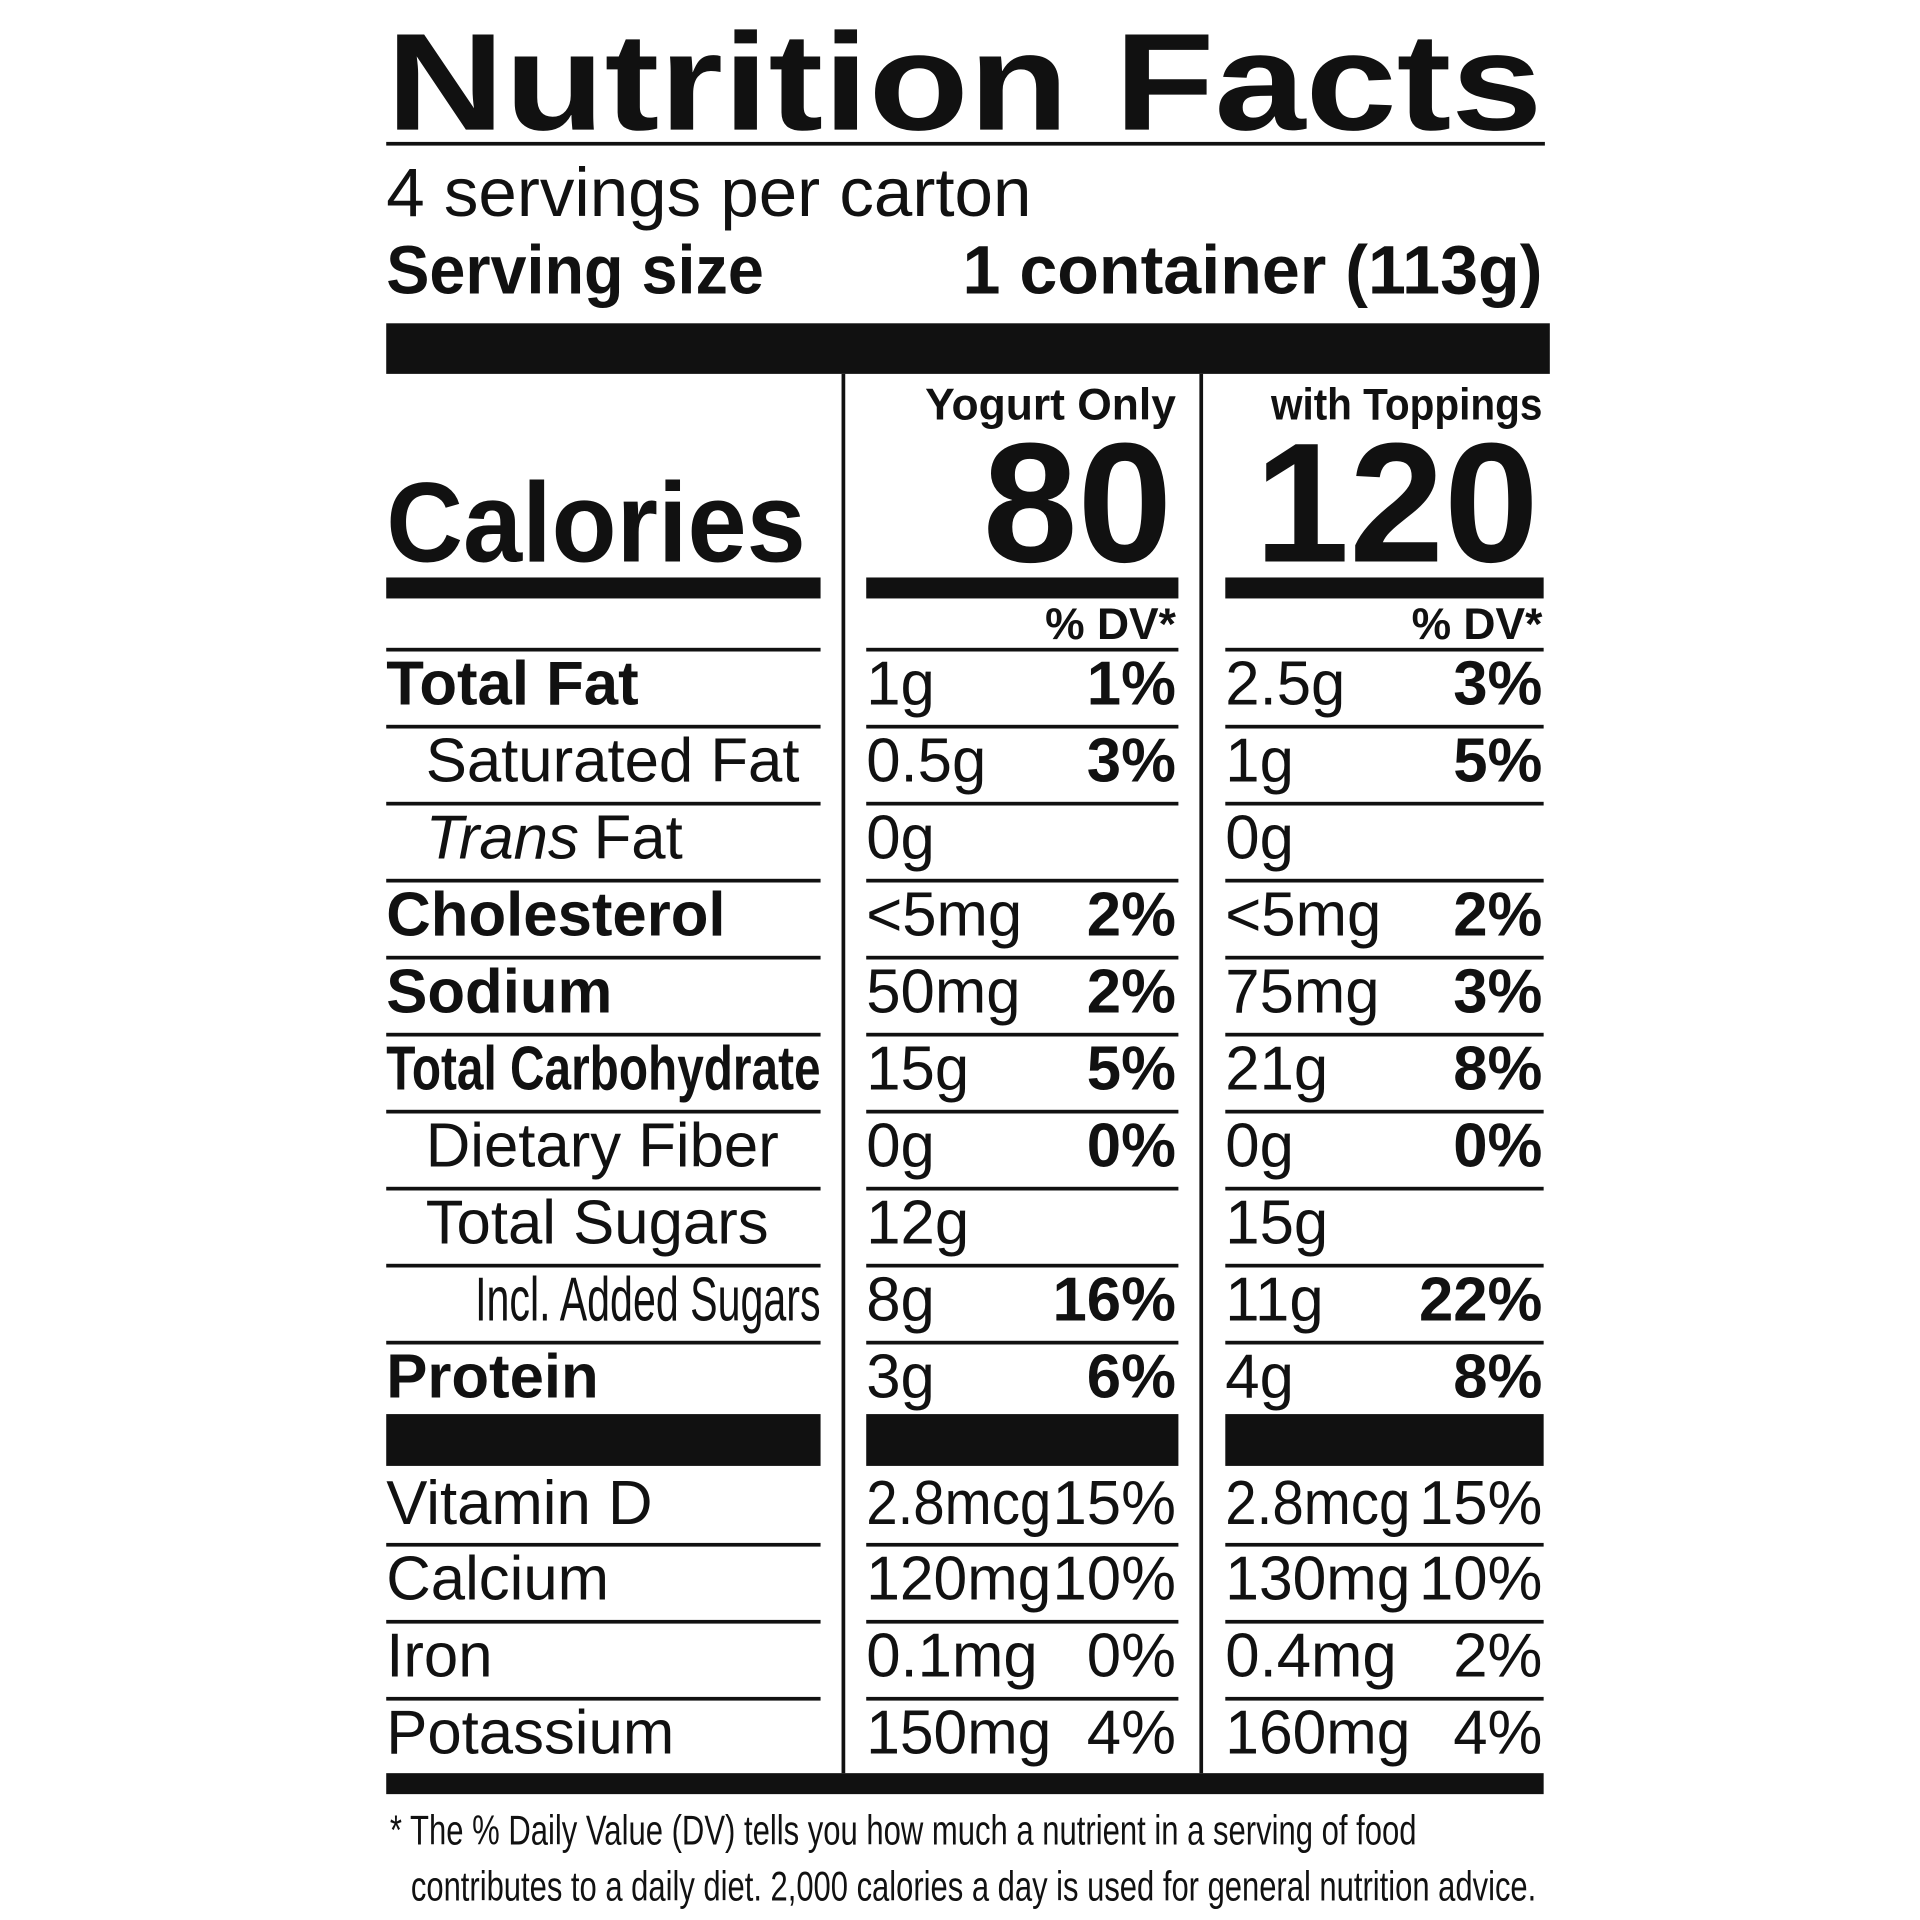  Describe the element at coordinates (1274, 1300) in the screenshot. I see `amount: 11g` at that location.